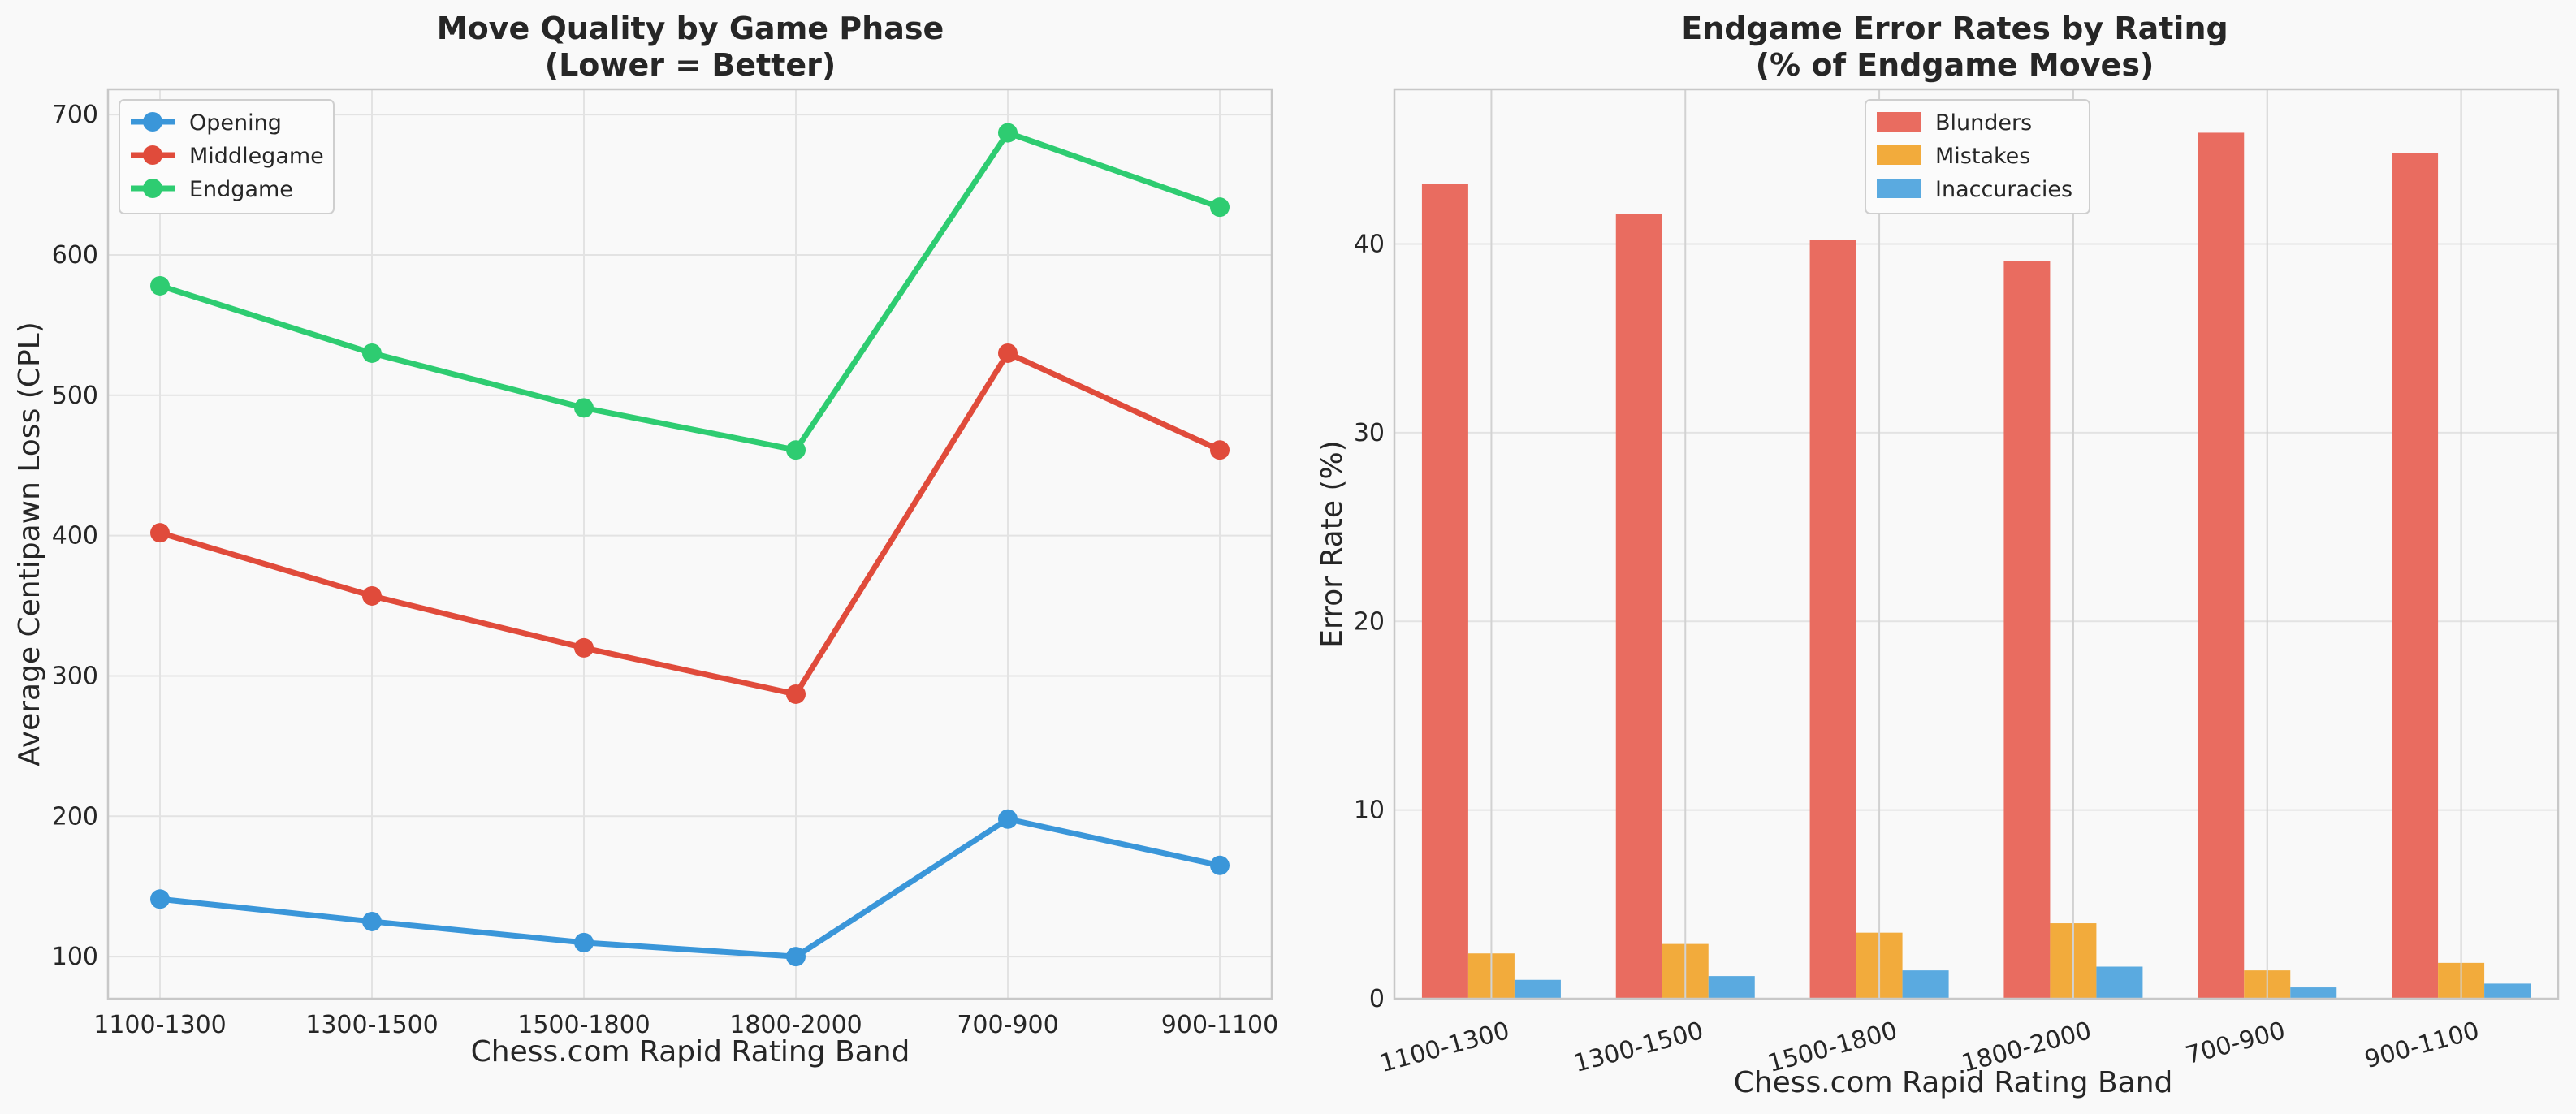 The width and height of the screenshot is (2576, 1114). I want to click on line-chart-title-line1: Move Quality by Game Phase, so click(690, 28).